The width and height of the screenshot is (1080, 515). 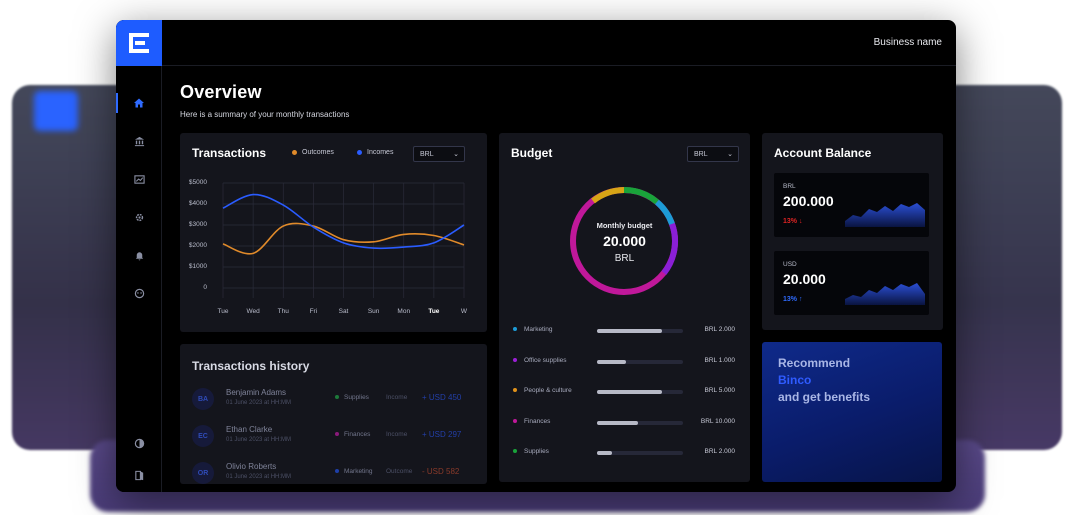 What do you see at coordinates (318, 152) in the screenshot?
I see `legend-outcomes-label: Outcomes` at bounding box center [318, 152].